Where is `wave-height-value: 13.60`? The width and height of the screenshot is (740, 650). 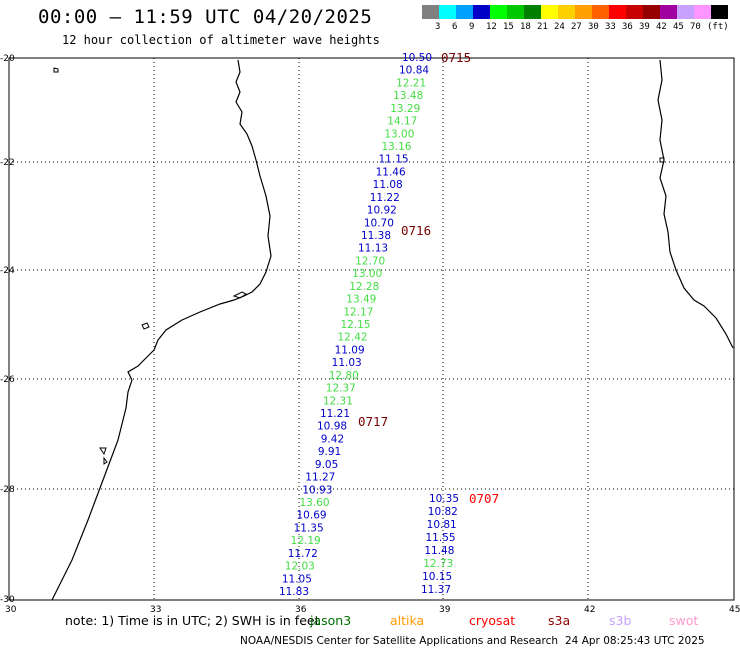
wave-height-value: 13.60 is located at coordinates (314, 503).